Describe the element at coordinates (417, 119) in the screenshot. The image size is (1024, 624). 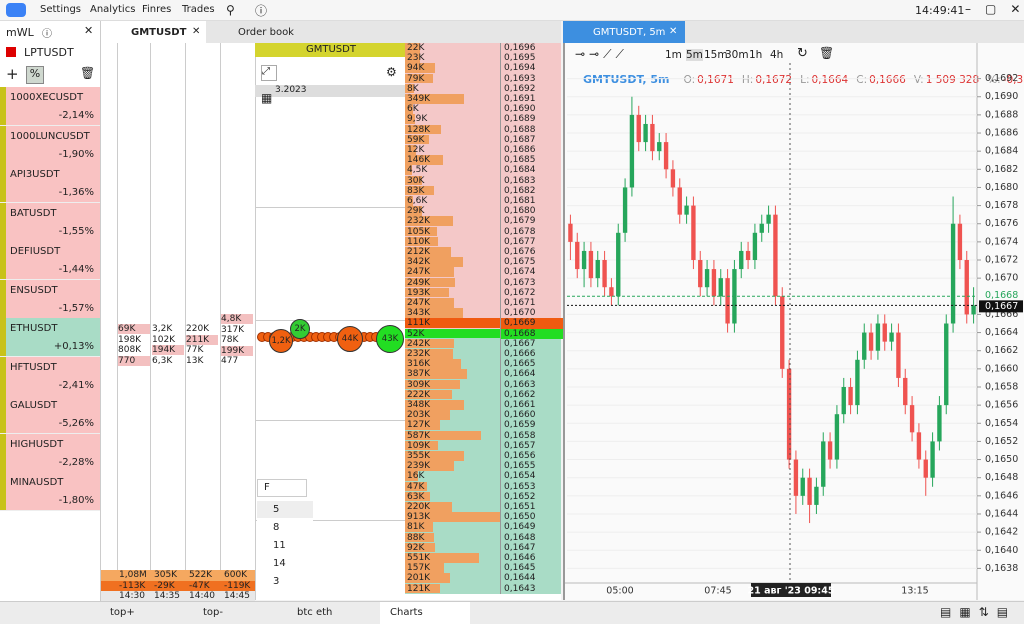
I see `book-volume: 9,9K` at that location.